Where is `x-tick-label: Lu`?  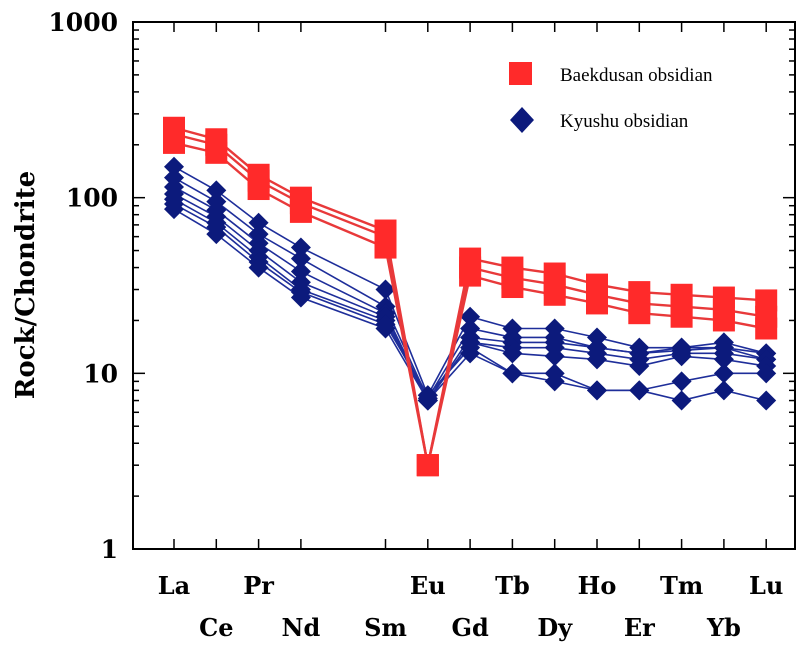 x-tick-label: Lu is located at coordinates (766, 585).